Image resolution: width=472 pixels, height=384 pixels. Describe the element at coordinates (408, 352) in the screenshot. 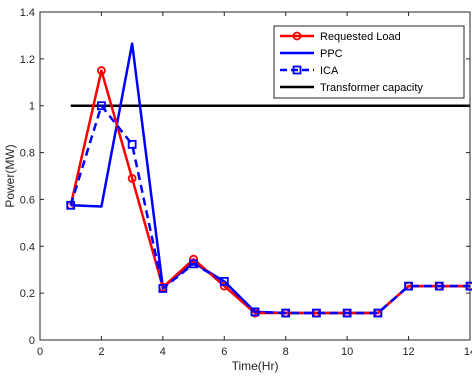

I see `x-tick-label: 12` at that location.